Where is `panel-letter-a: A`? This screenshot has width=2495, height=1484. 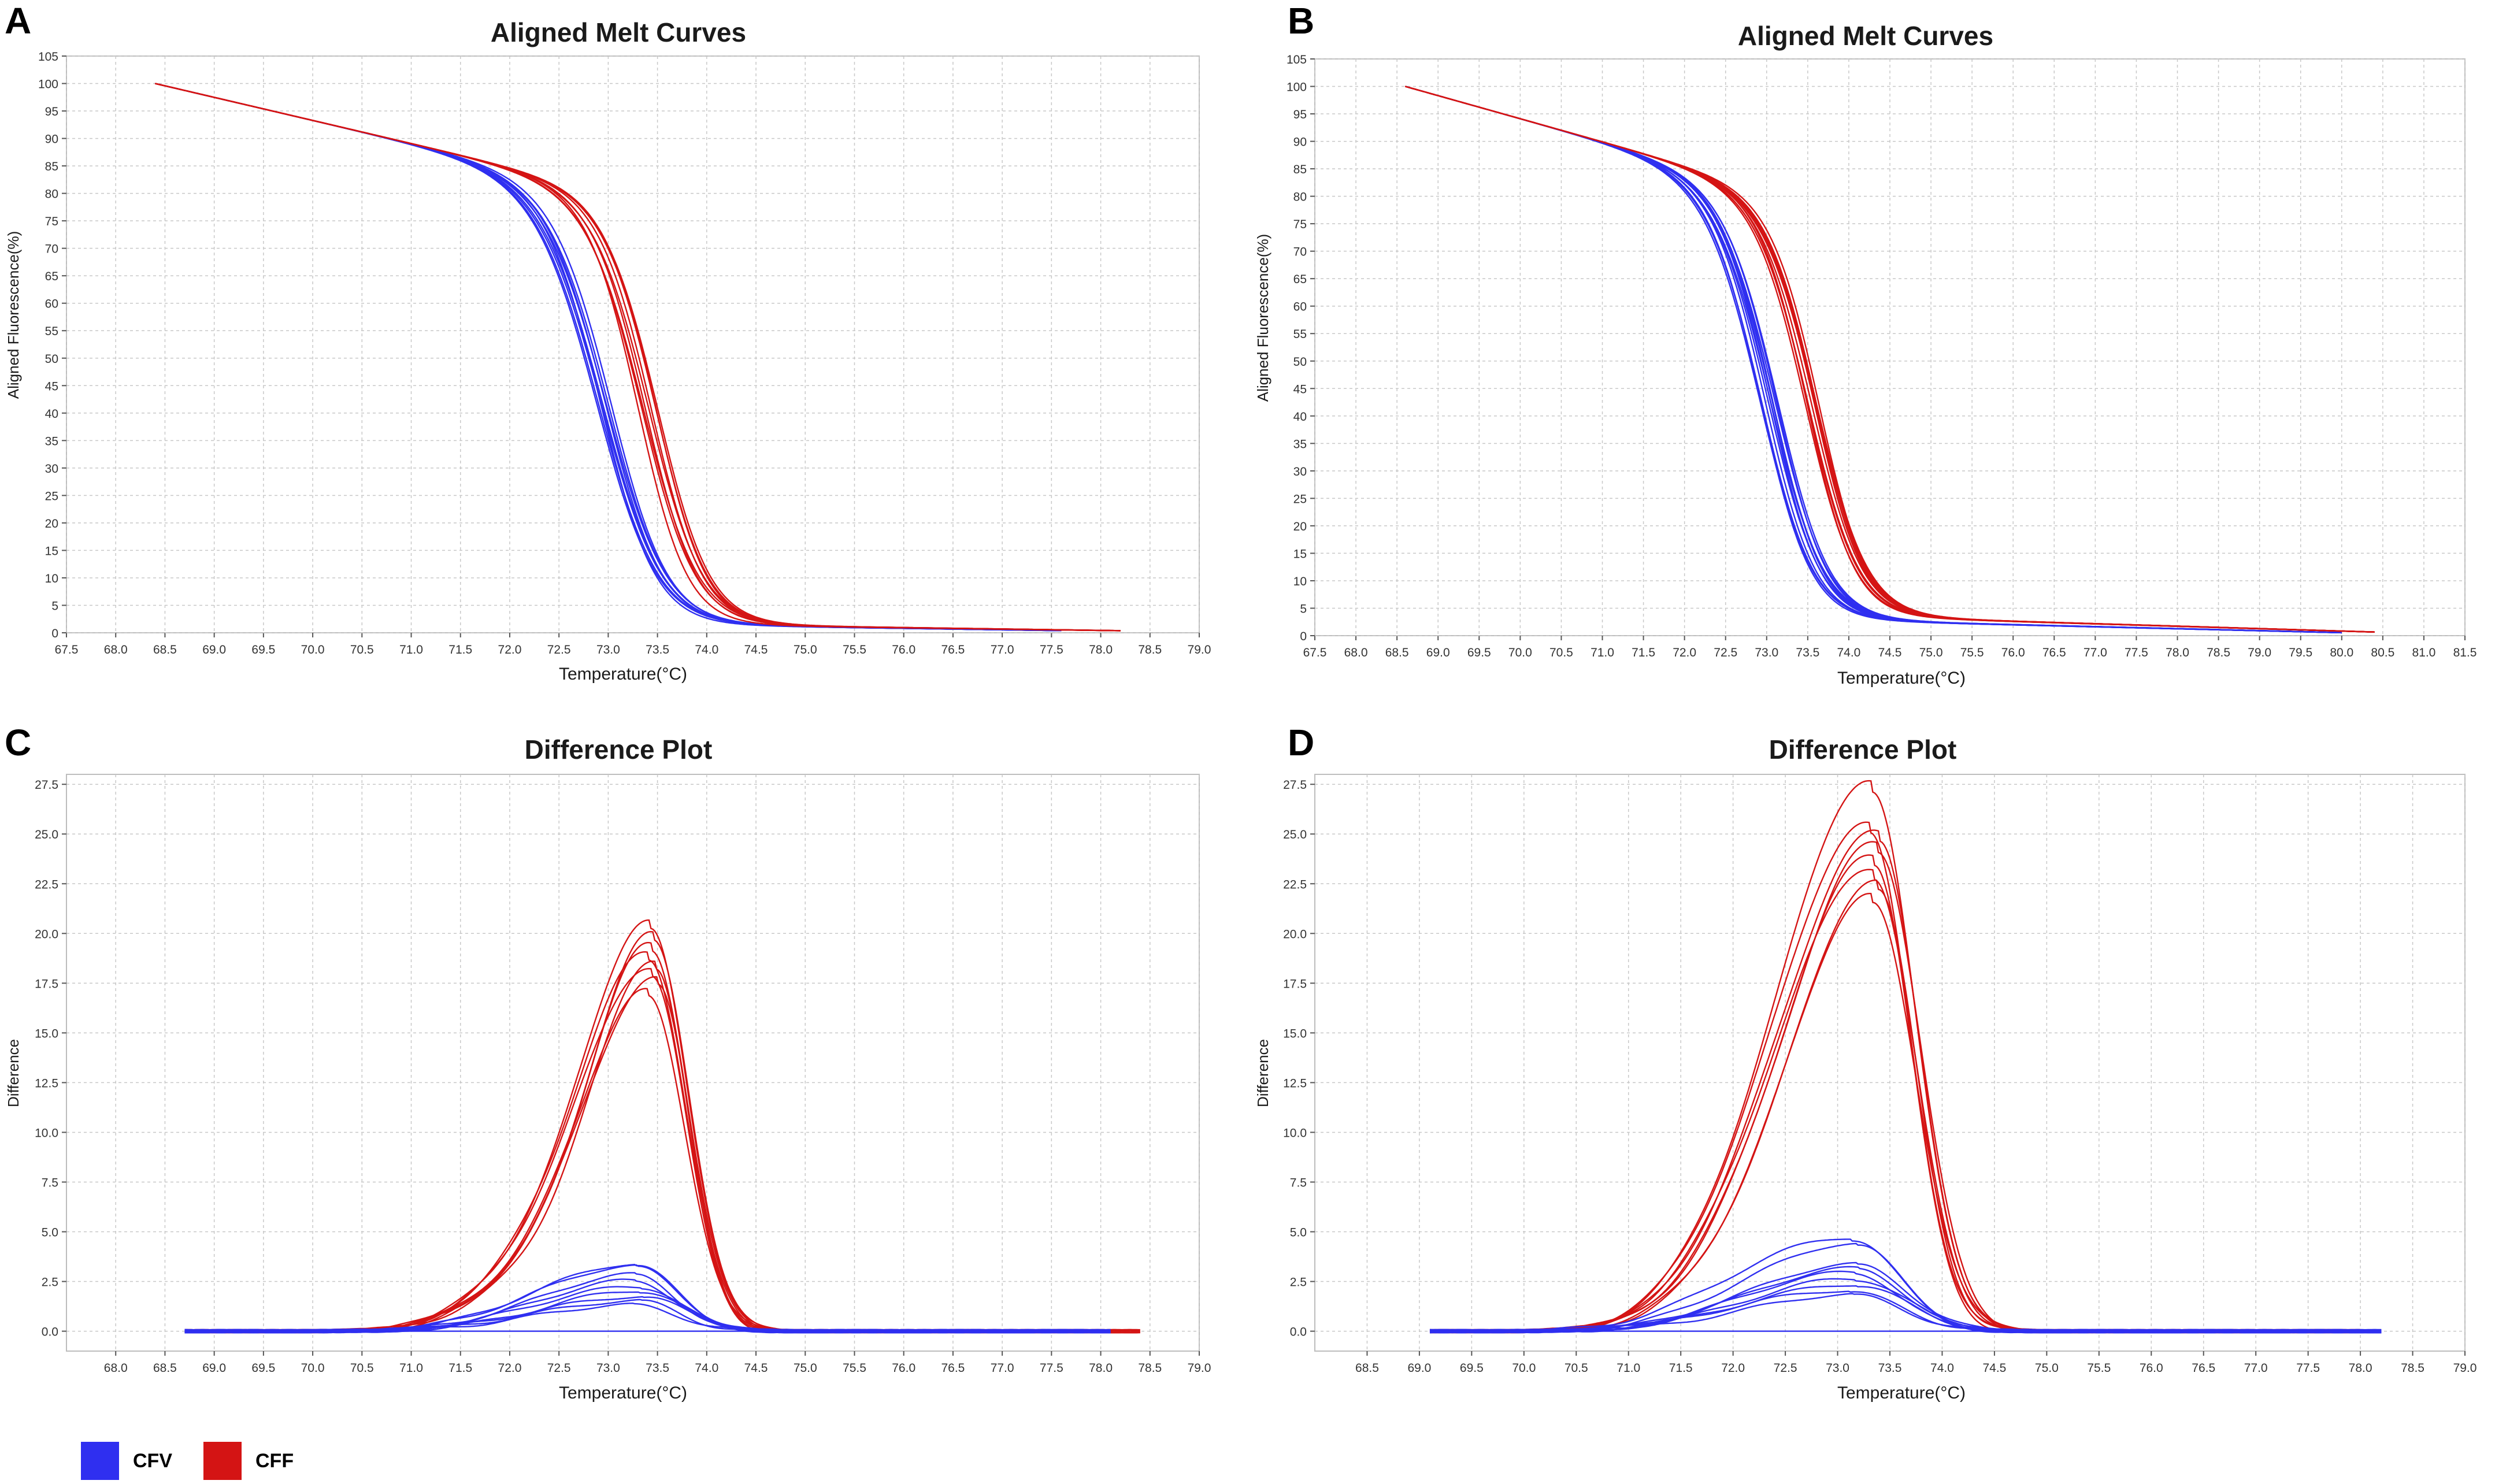 panel-letter-a: A is located at coordinates (18, 21).